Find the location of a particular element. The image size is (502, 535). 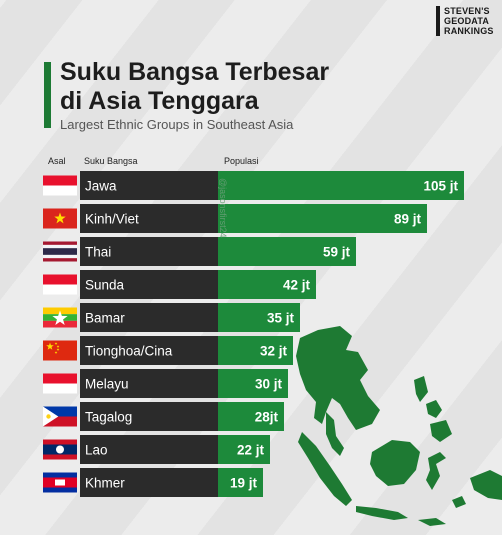

value-label: 19 jt is located at coordinates (244, 483).